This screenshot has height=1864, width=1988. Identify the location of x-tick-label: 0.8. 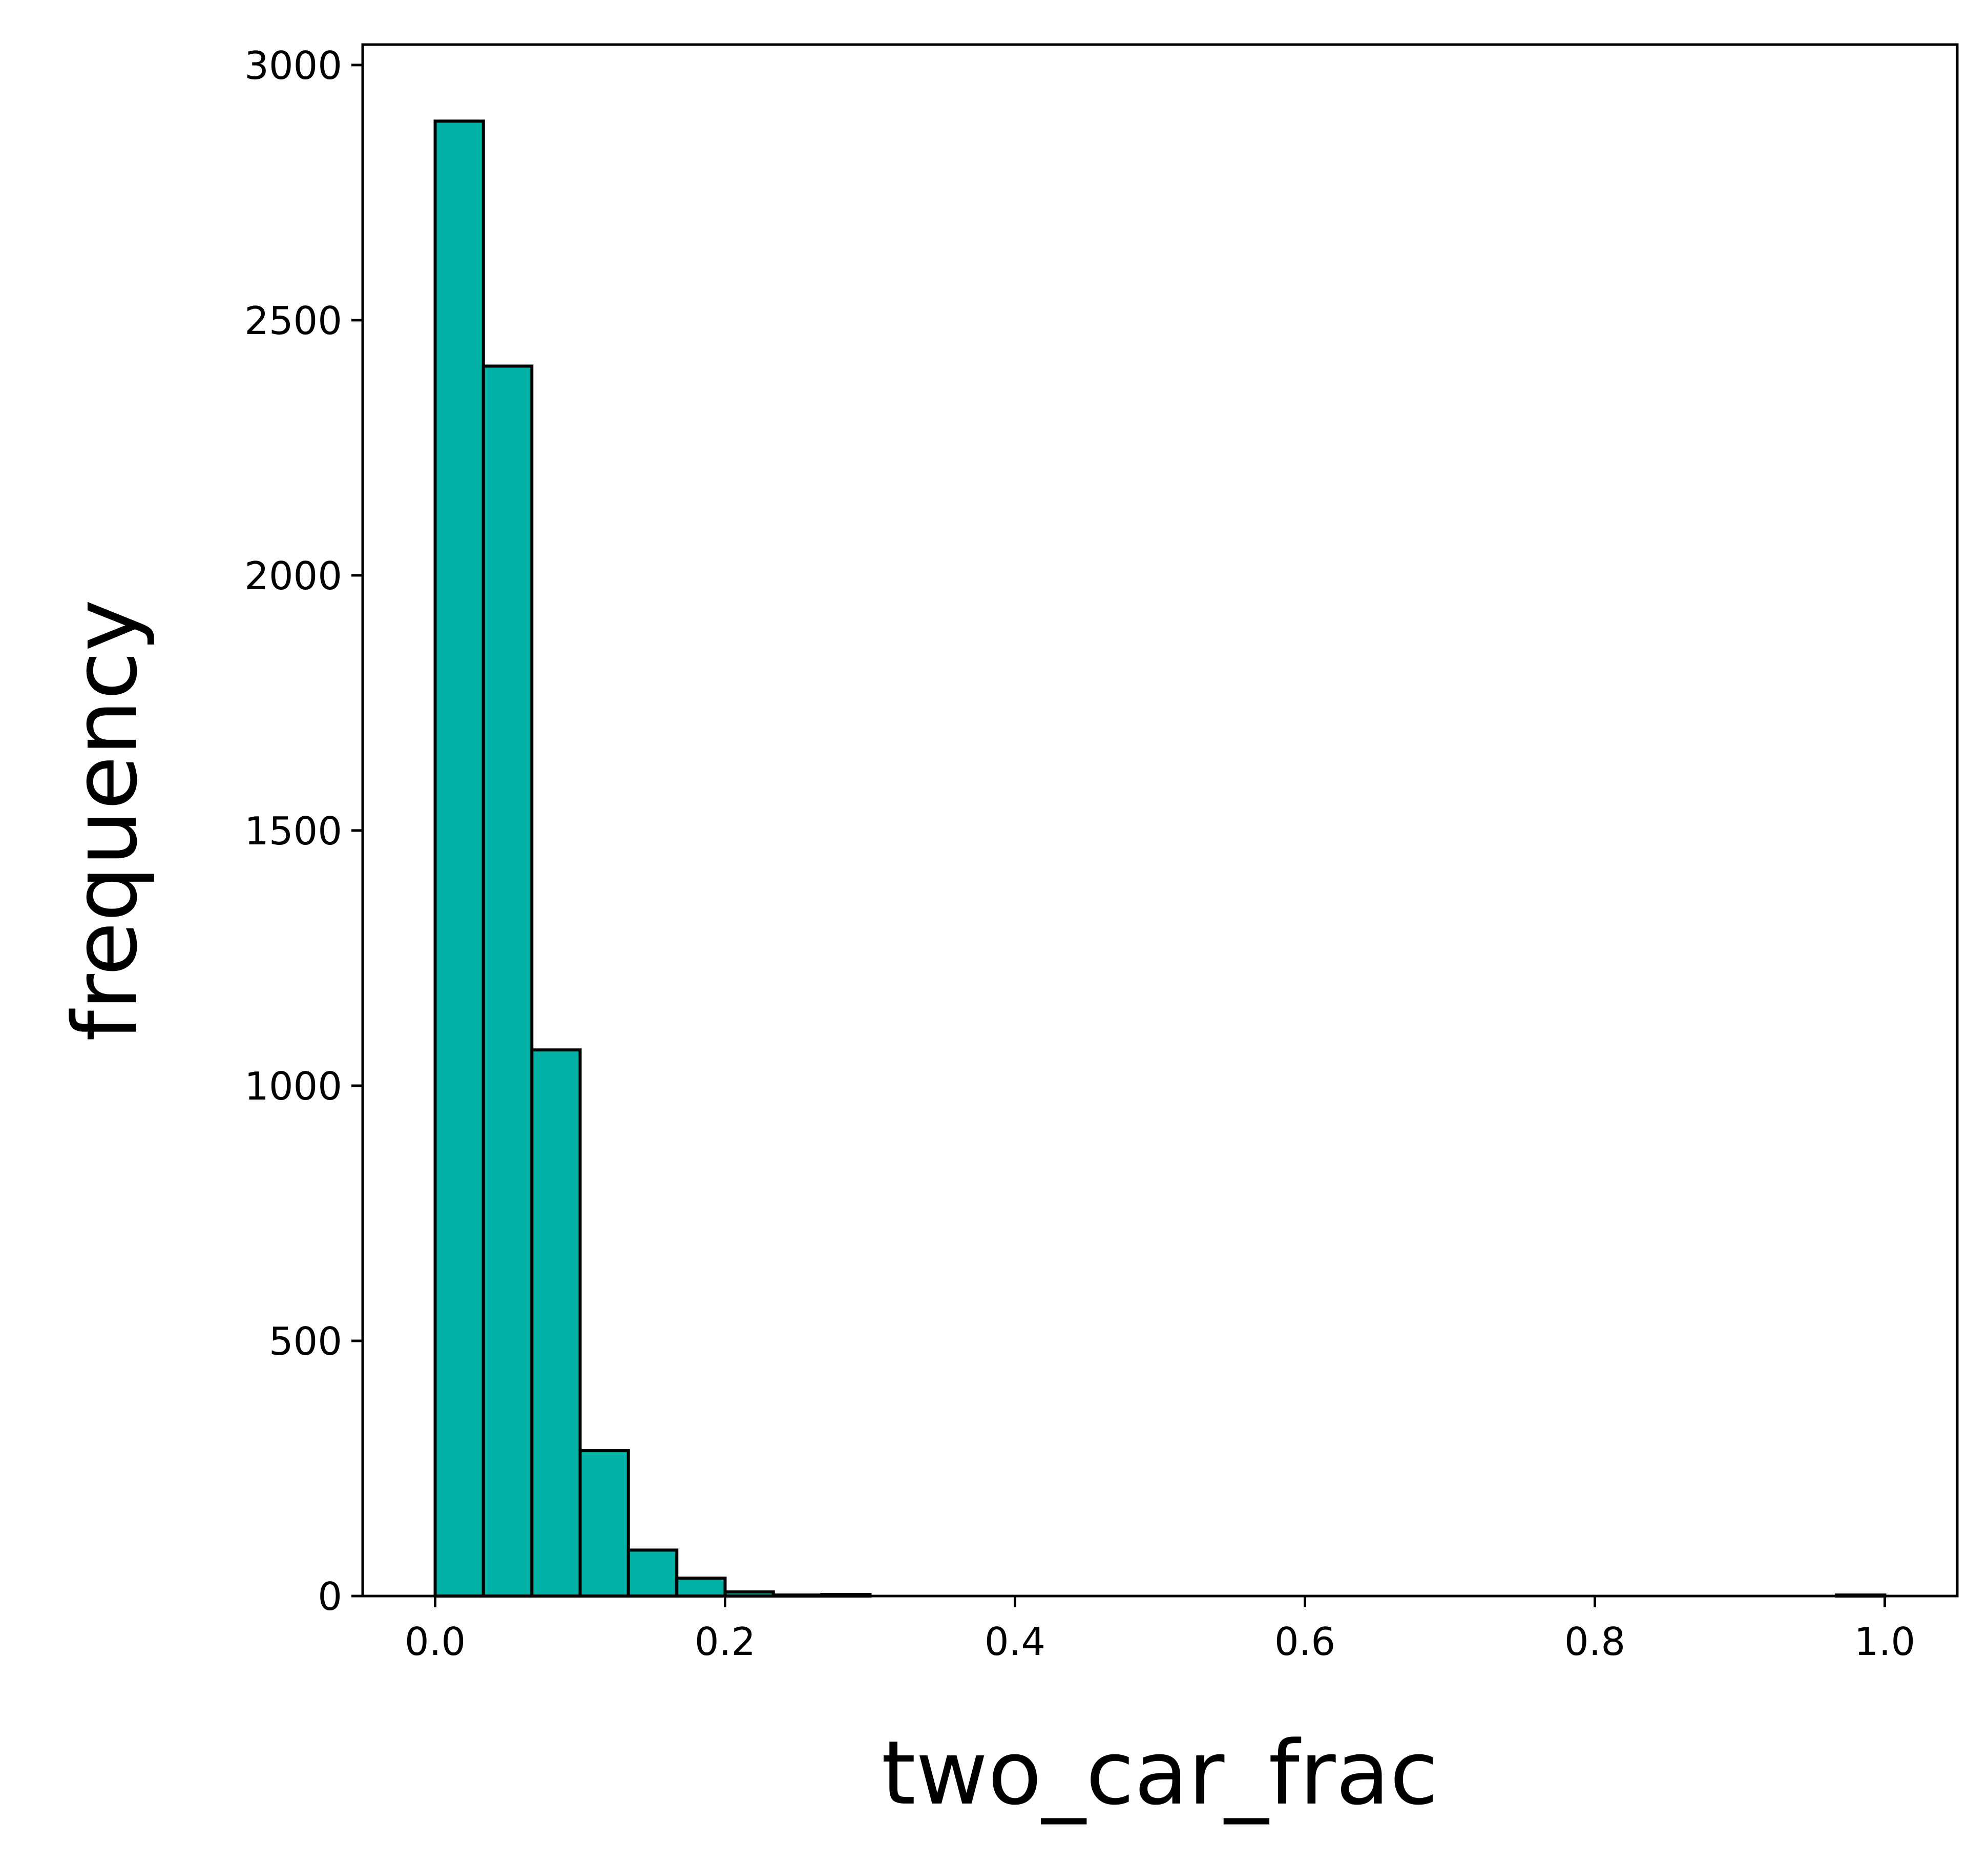
(1594, 1642).